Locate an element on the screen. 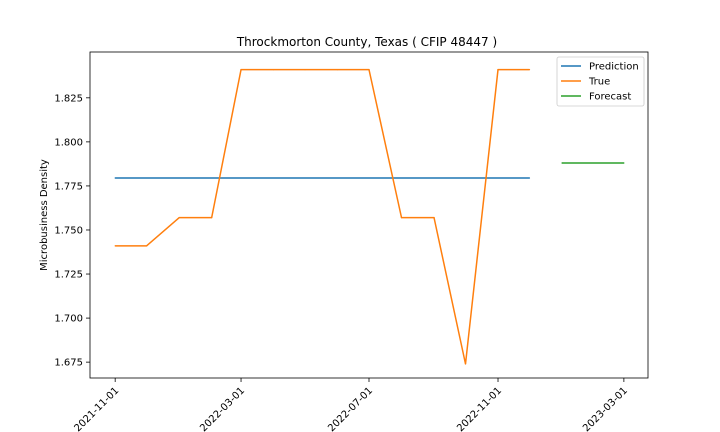  y-axis: 1.675 1.700 1.725 1.750 1.775 1.800 1.825 is located at coordinates (72, 231).